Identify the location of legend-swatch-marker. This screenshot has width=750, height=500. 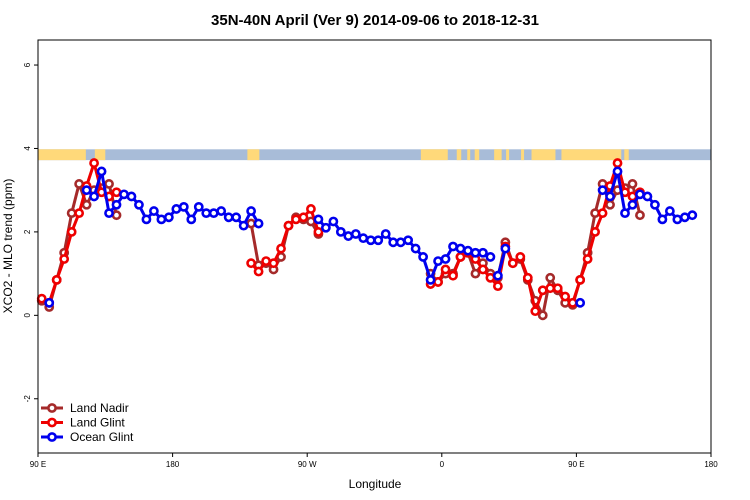
(52, 422).